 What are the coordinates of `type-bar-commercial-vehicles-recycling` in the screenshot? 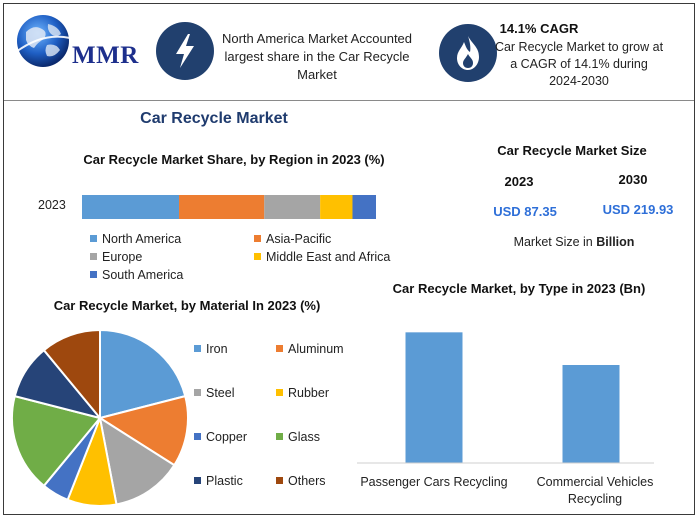 It's located at (591, 414).